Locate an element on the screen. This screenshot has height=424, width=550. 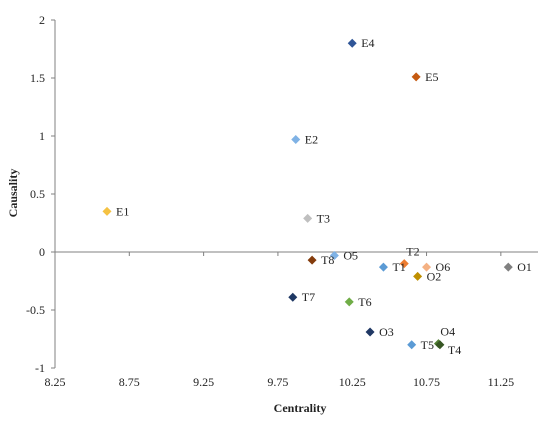
point-label-e2: E2 is located at coordinates (311, 139).